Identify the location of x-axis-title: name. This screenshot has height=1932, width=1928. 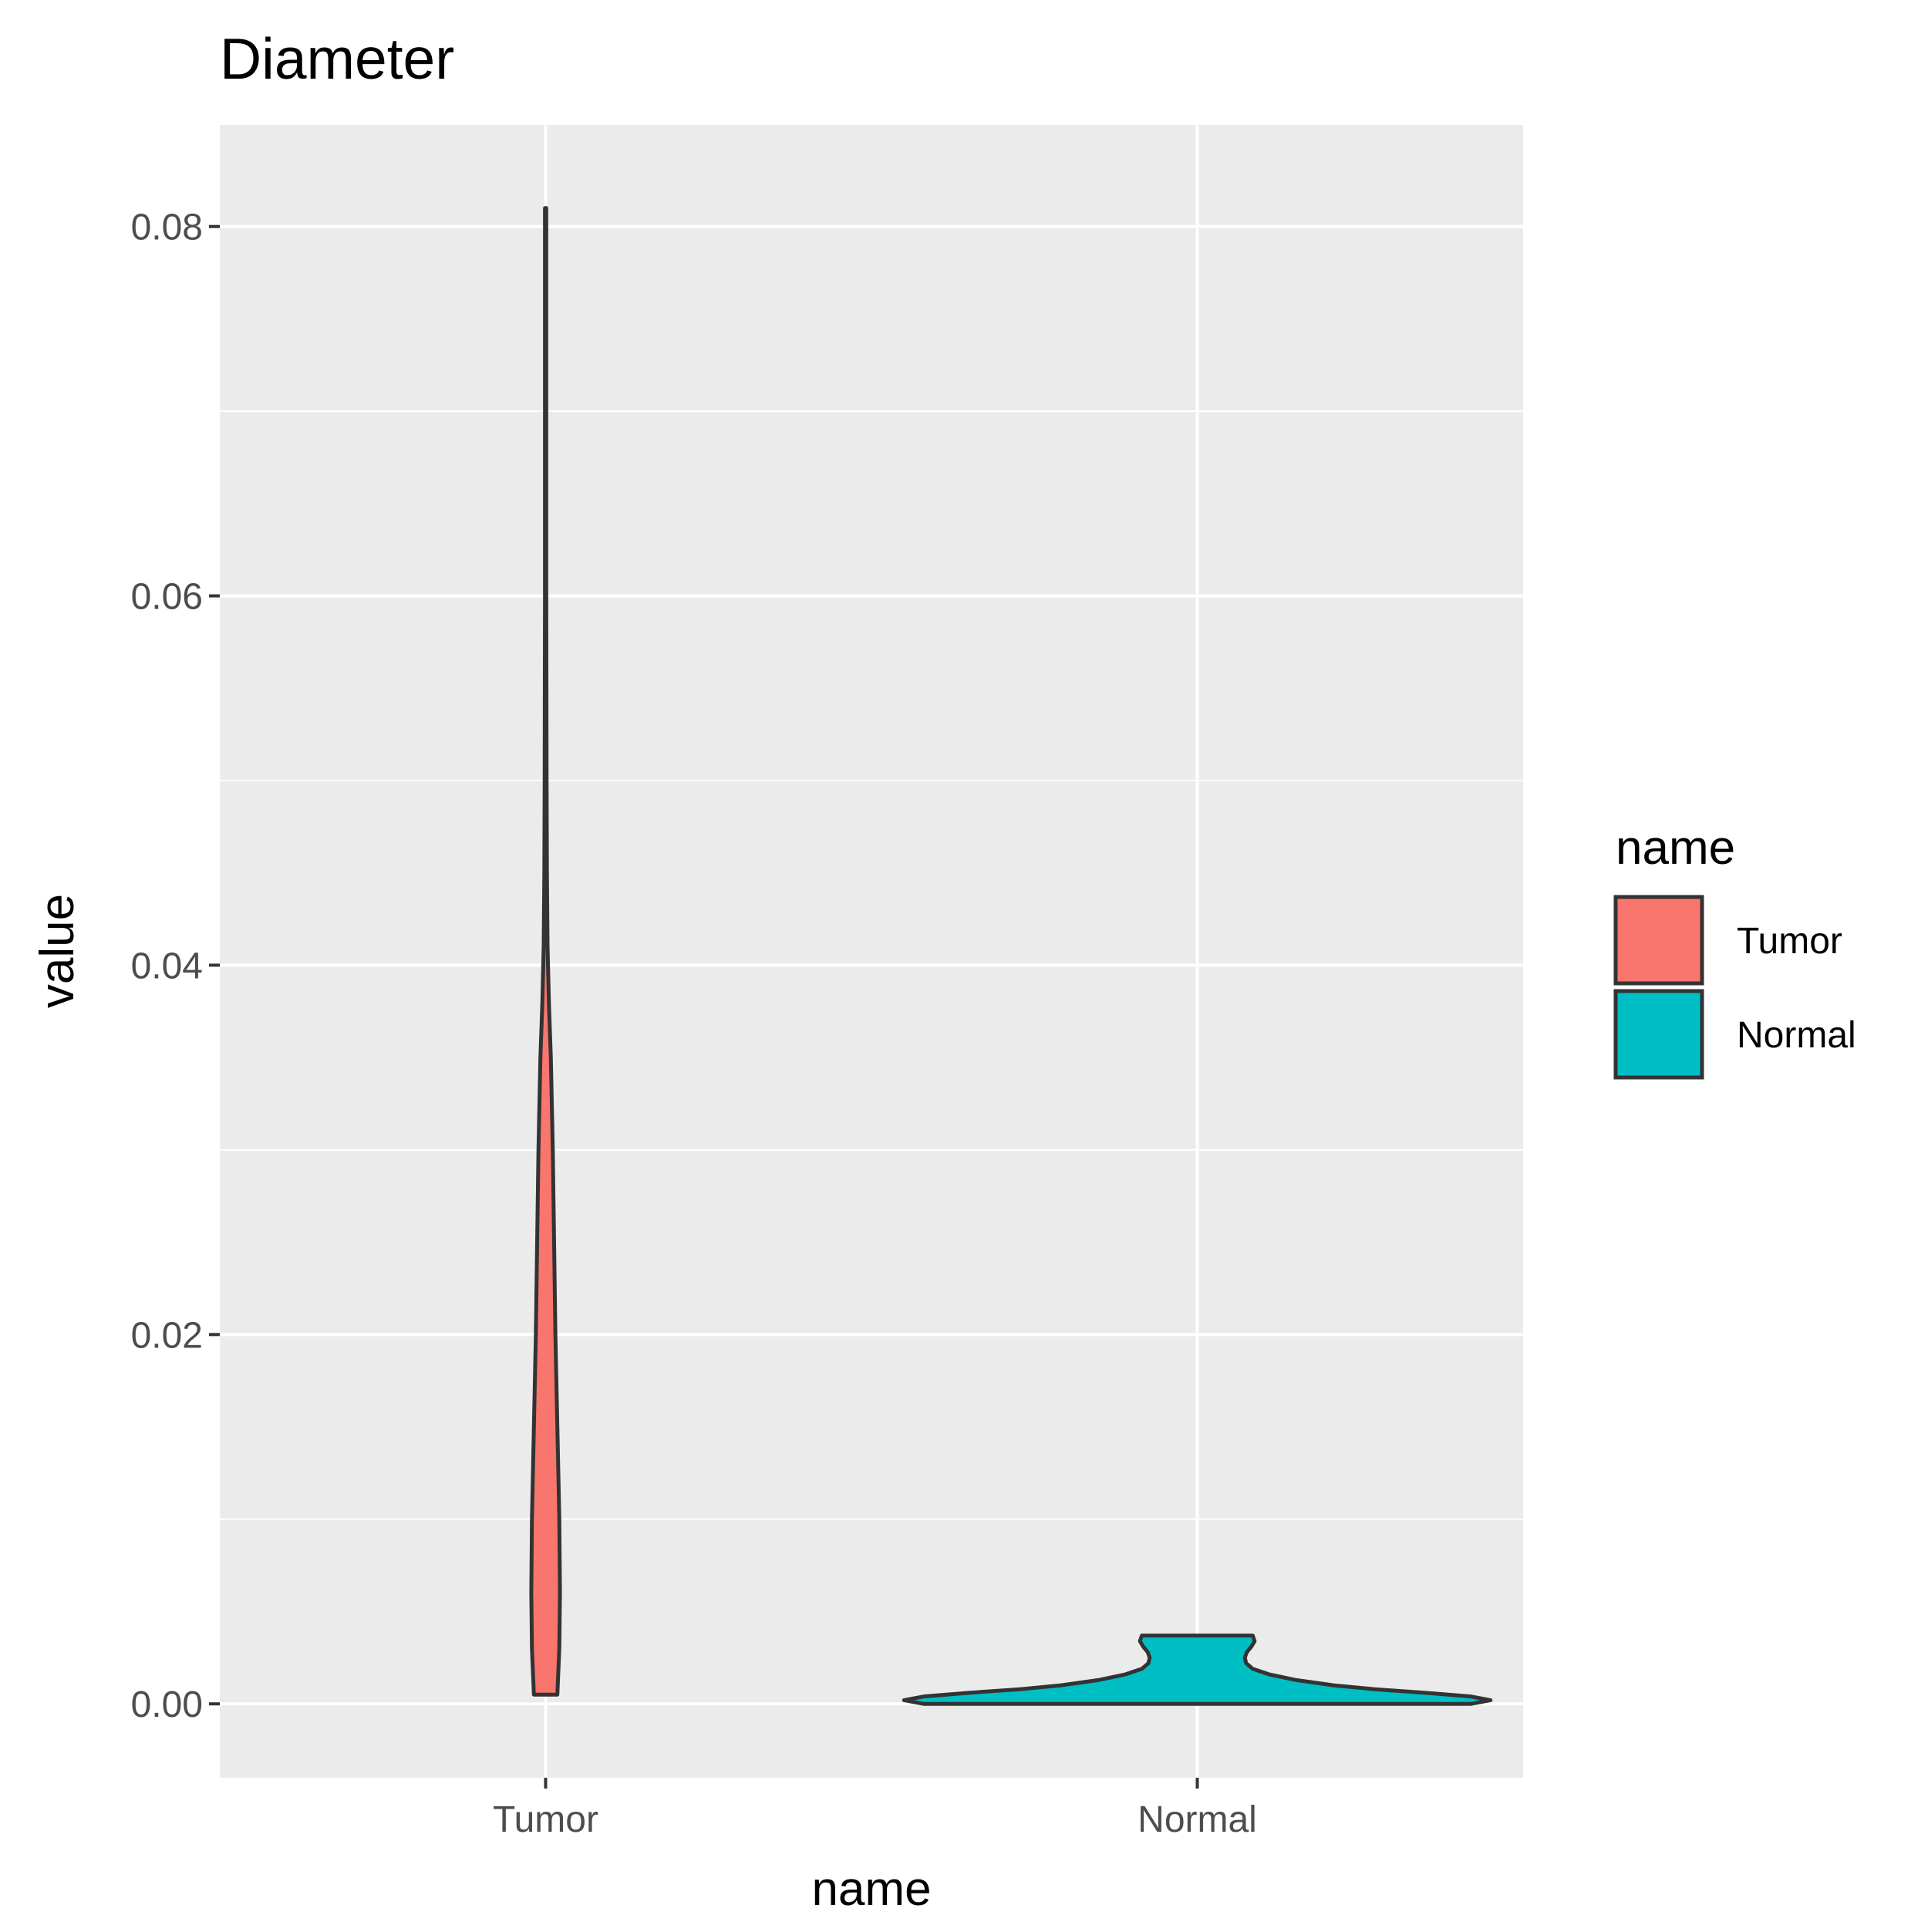
(871, 1889).